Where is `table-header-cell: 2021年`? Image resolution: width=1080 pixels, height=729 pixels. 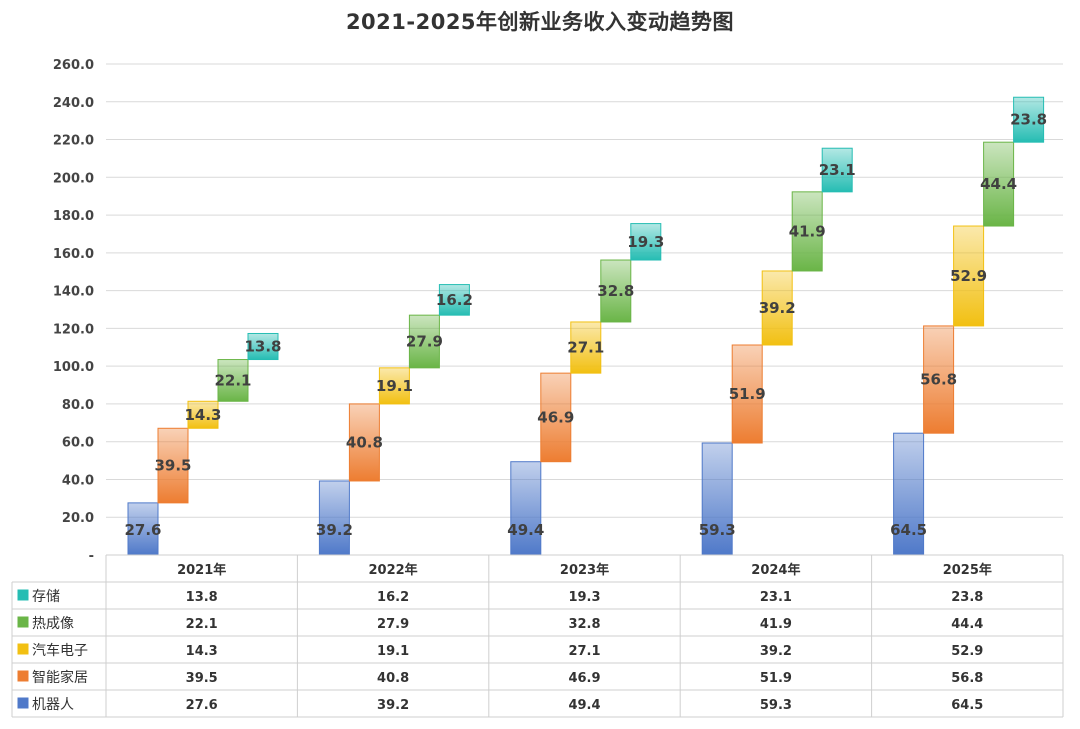 table-header-cell: 2021年 is located at coordinates (201, 570).